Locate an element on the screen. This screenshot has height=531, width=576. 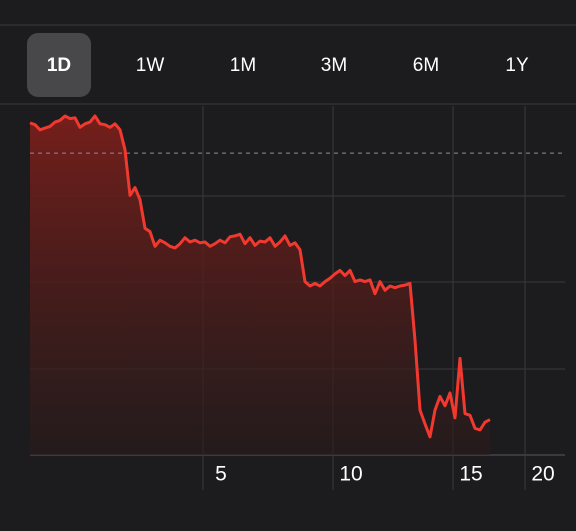
tab: 1W is located at coordinates (150, 65).